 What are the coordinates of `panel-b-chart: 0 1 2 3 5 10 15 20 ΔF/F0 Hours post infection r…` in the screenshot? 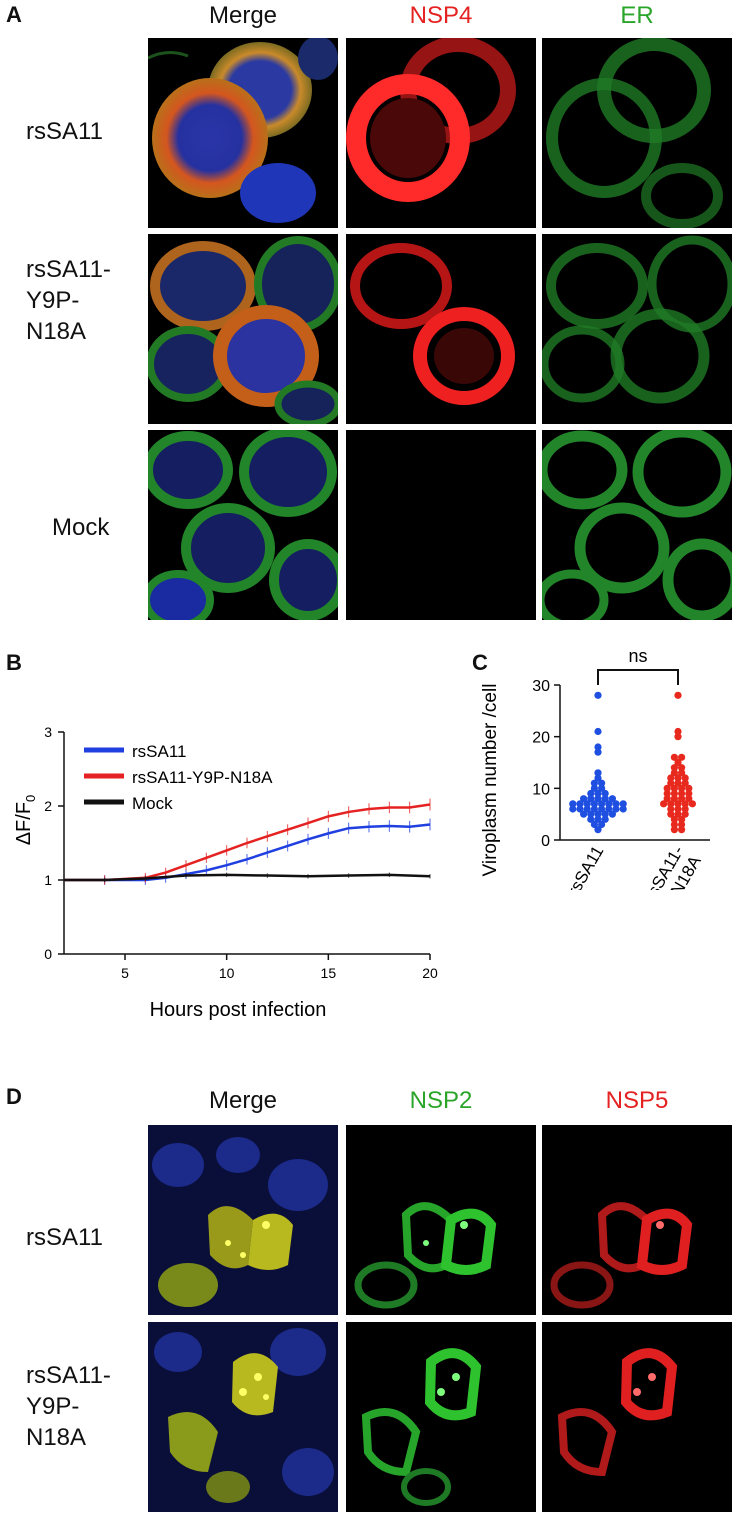 It's located at (225, 872).